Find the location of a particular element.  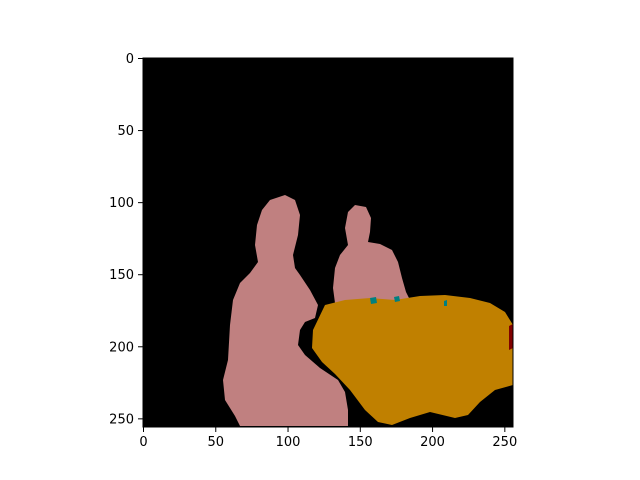

x-axis-ticks: 0 50 100 150 200 250 is located at coordinates (328, 438).